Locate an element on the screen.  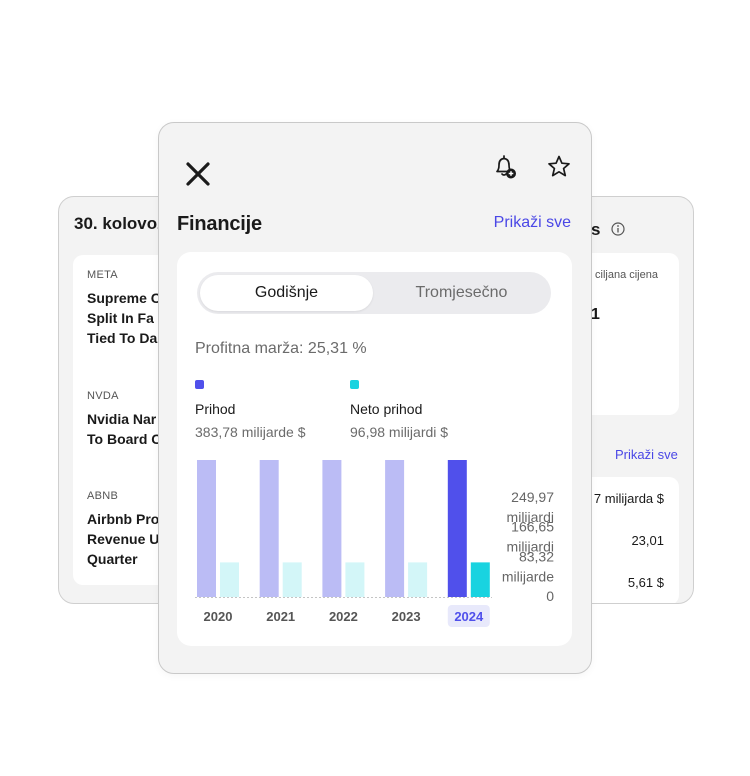
bar-net-income-2022 is located at coordinates (355, 579).